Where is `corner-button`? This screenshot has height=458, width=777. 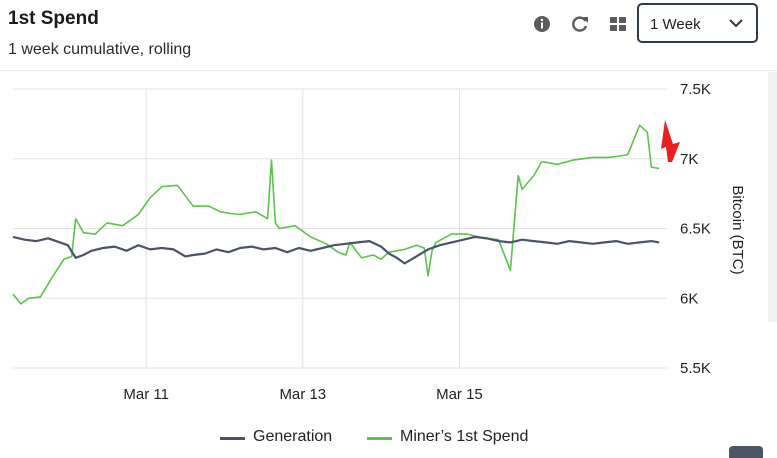
corner-button is located at coordinates (746, 452).